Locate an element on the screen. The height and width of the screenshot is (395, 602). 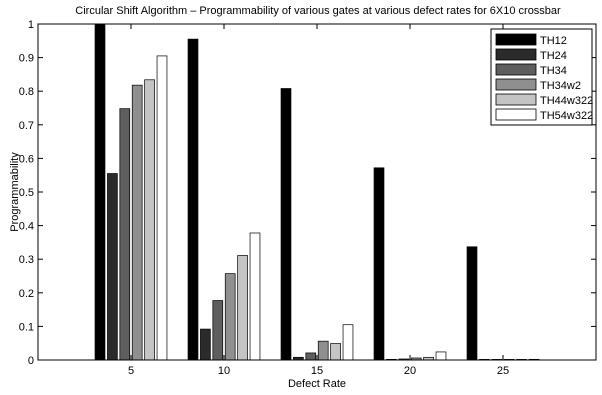
x-tick-label: 15 is located at coordinates (317, 371).